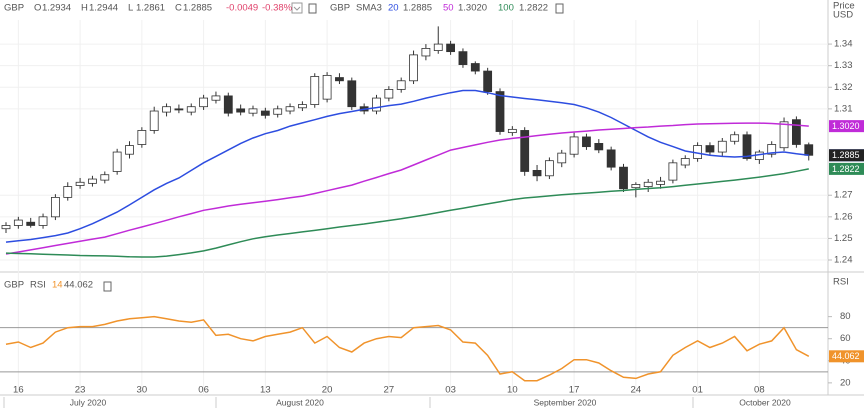 This screenshot has height=408, width=864. What do you see at coordinates (56, 8) in the screenshot?
I see `ohlc-value: 1.2934` at bounding box center [56, 8].